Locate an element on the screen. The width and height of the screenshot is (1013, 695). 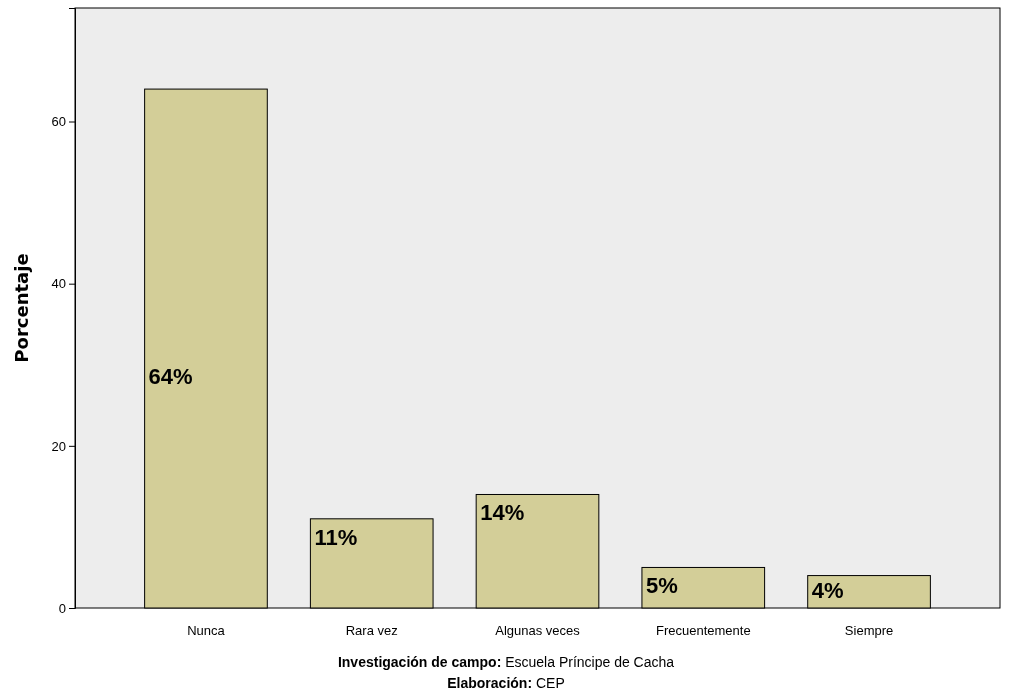
data-label: 64% is located at coordinates (170, 377).